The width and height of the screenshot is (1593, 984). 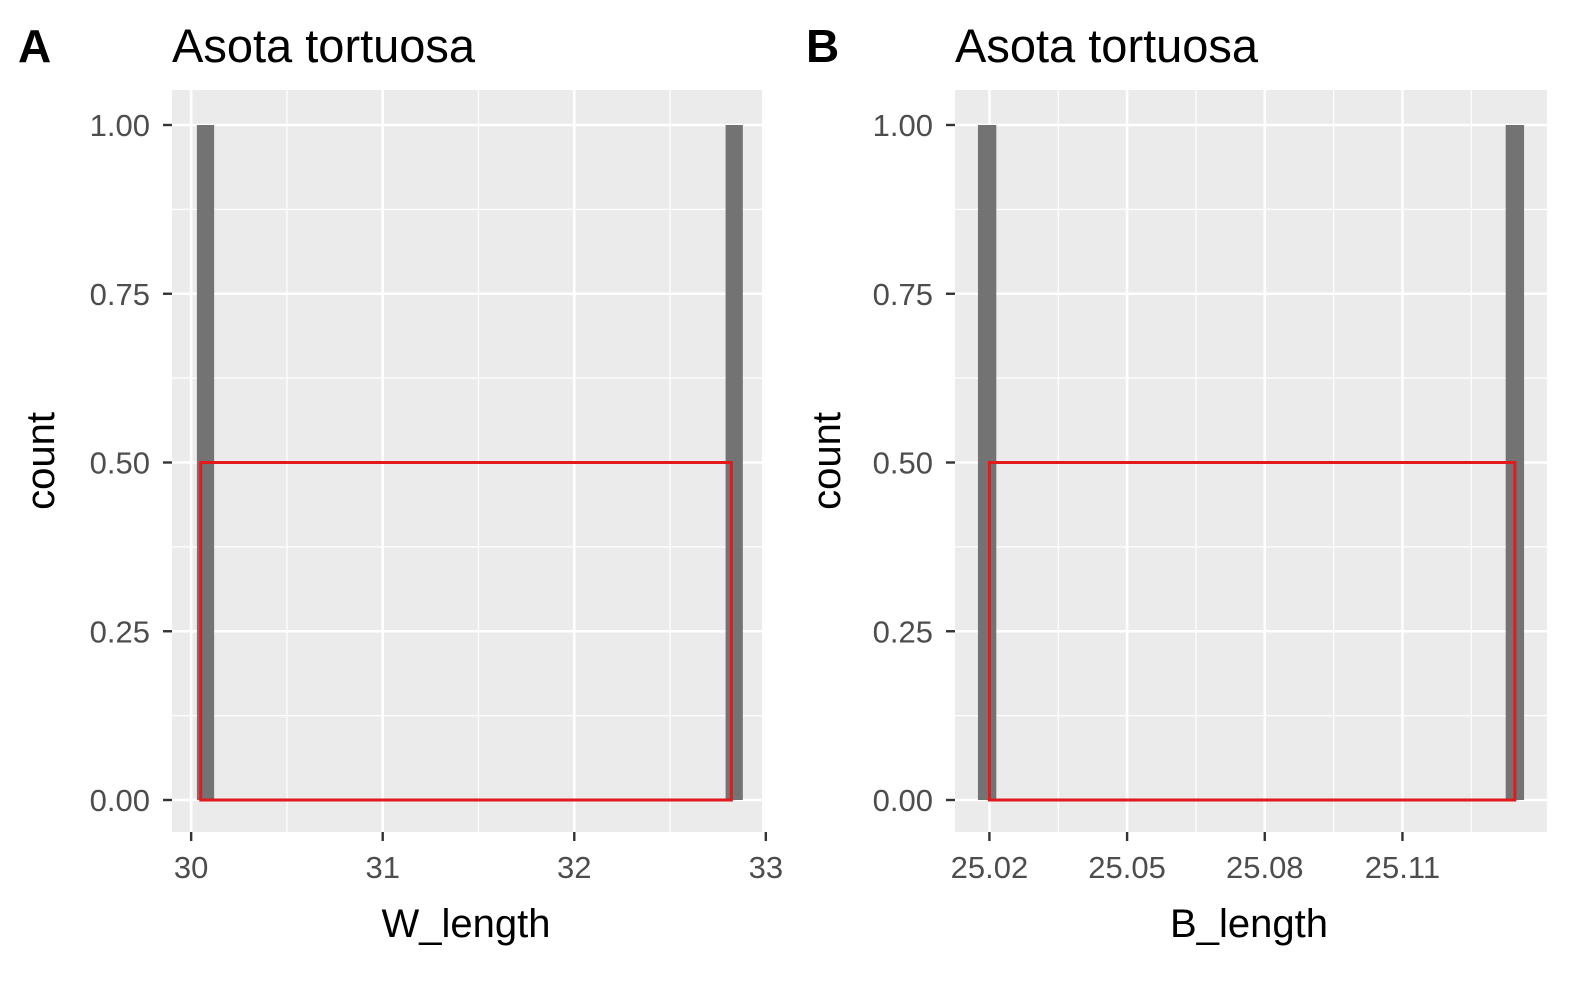 What do you see at coordinates (1402, 867) in the screenshot?
I see `x-tick-label: 25.11` at bounding box center [1402, 867].